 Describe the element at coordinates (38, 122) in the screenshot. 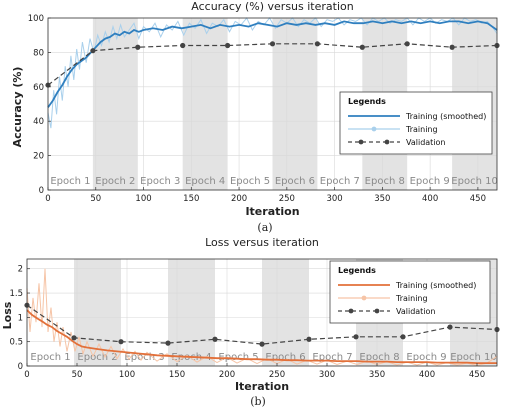

I see `y-tick-label: 40` at that location.